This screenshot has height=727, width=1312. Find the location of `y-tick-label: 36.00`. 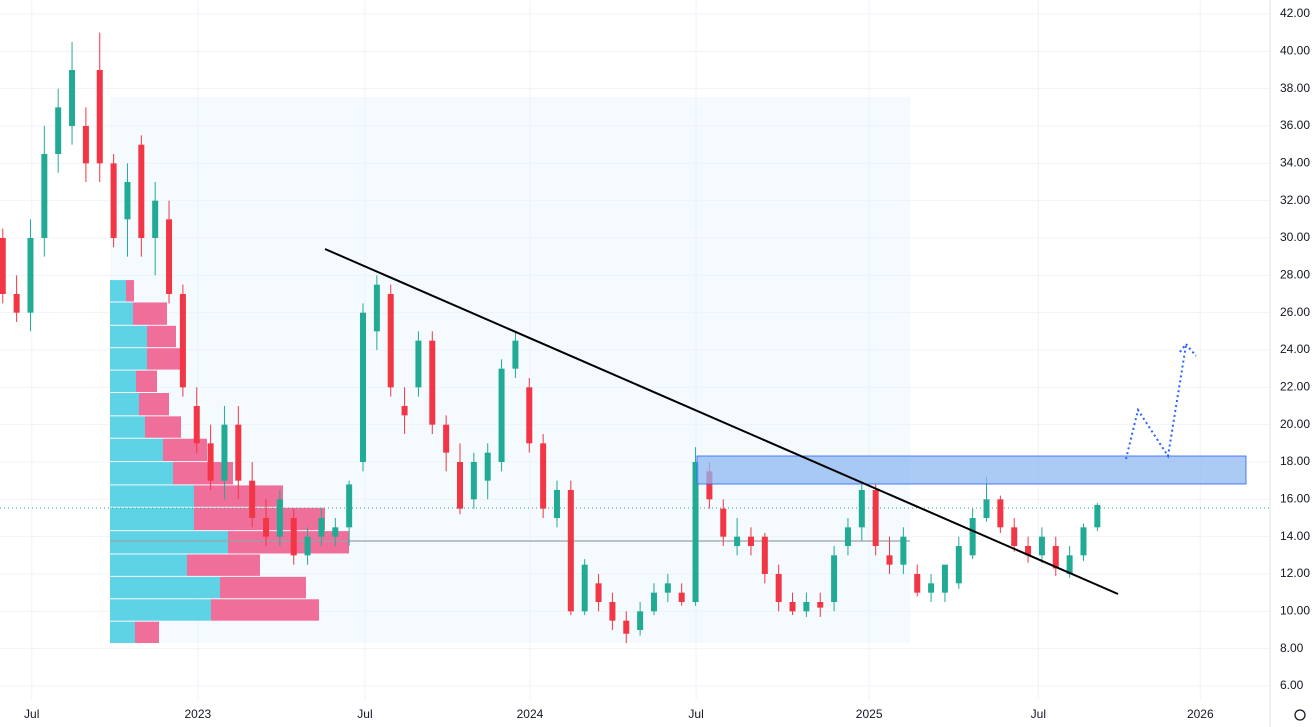

y-tick-label: 36.00 is located at coordinates (1295, 125).